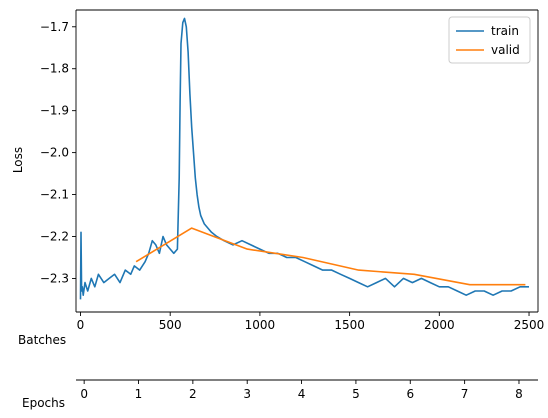 Image resolution: width=548 pixels, height=418 pixels. Describe the element at coordinates (54, 237) in the screenshot. I see `y-tick-label: −2.2` at that location.